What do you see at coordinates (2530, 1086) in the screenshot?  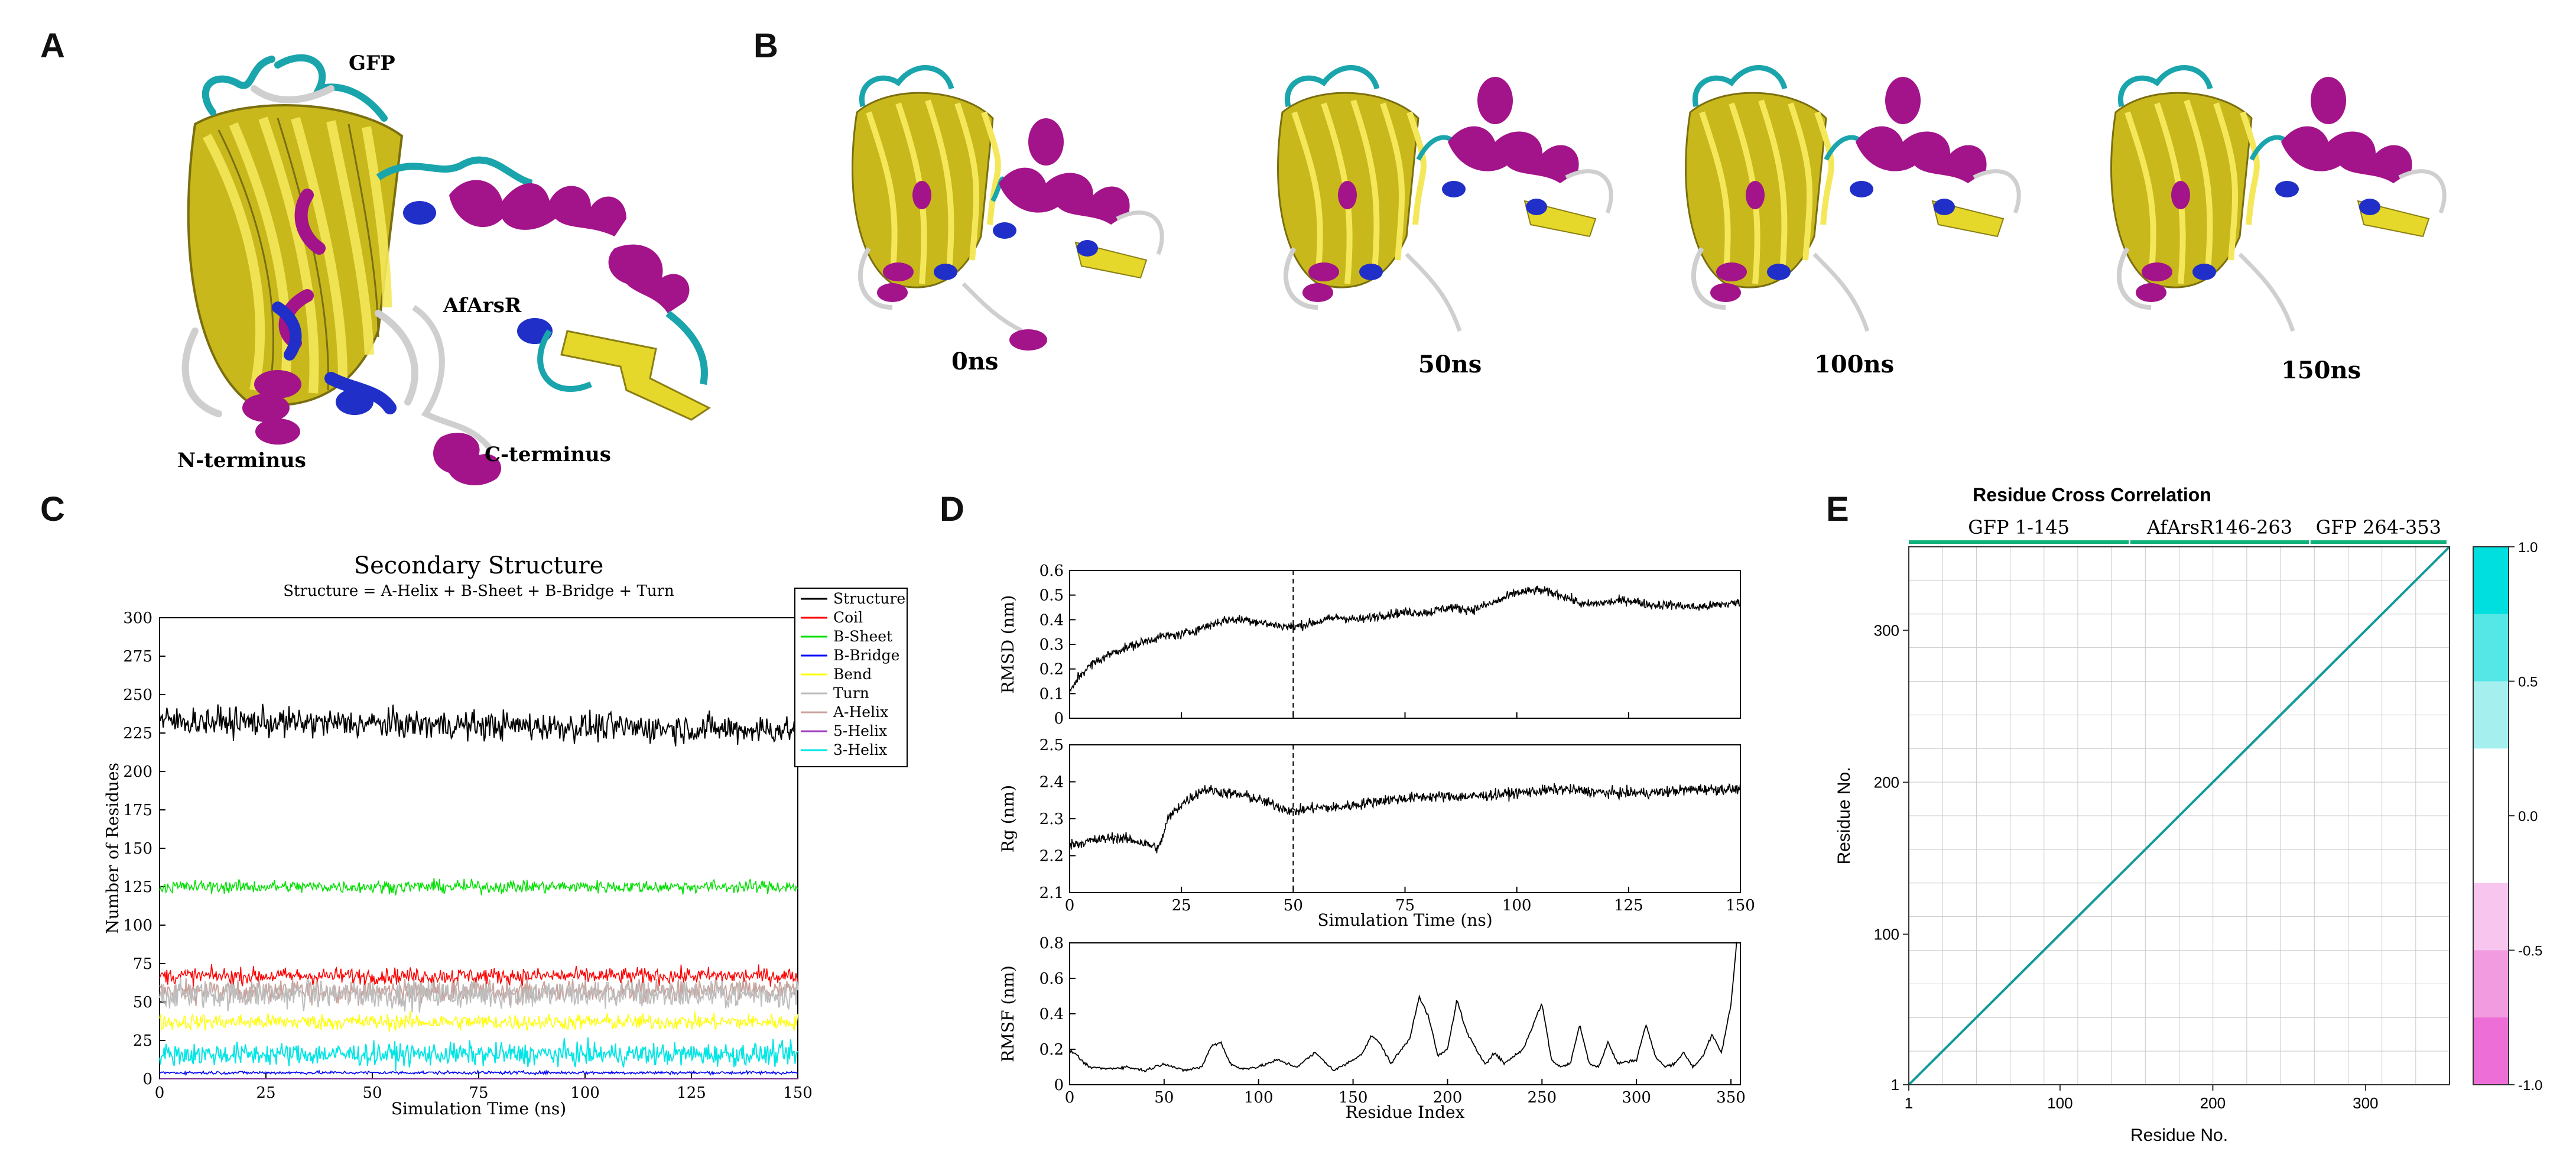 I see `colorbar-tick-label: -1.0` at bounding box center [2530, 1086].